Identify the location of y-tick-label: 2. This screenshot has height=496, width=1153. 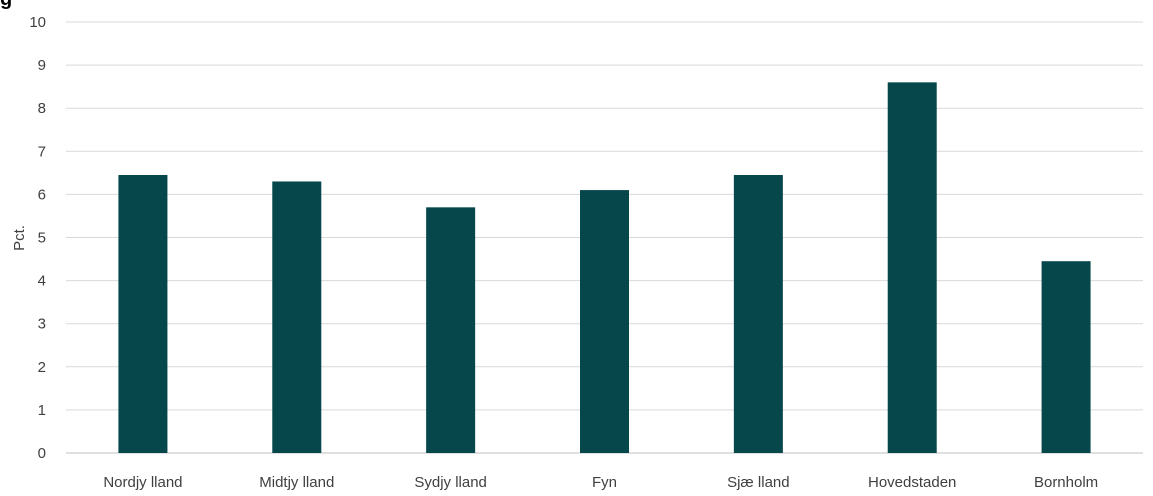
(42, 367).